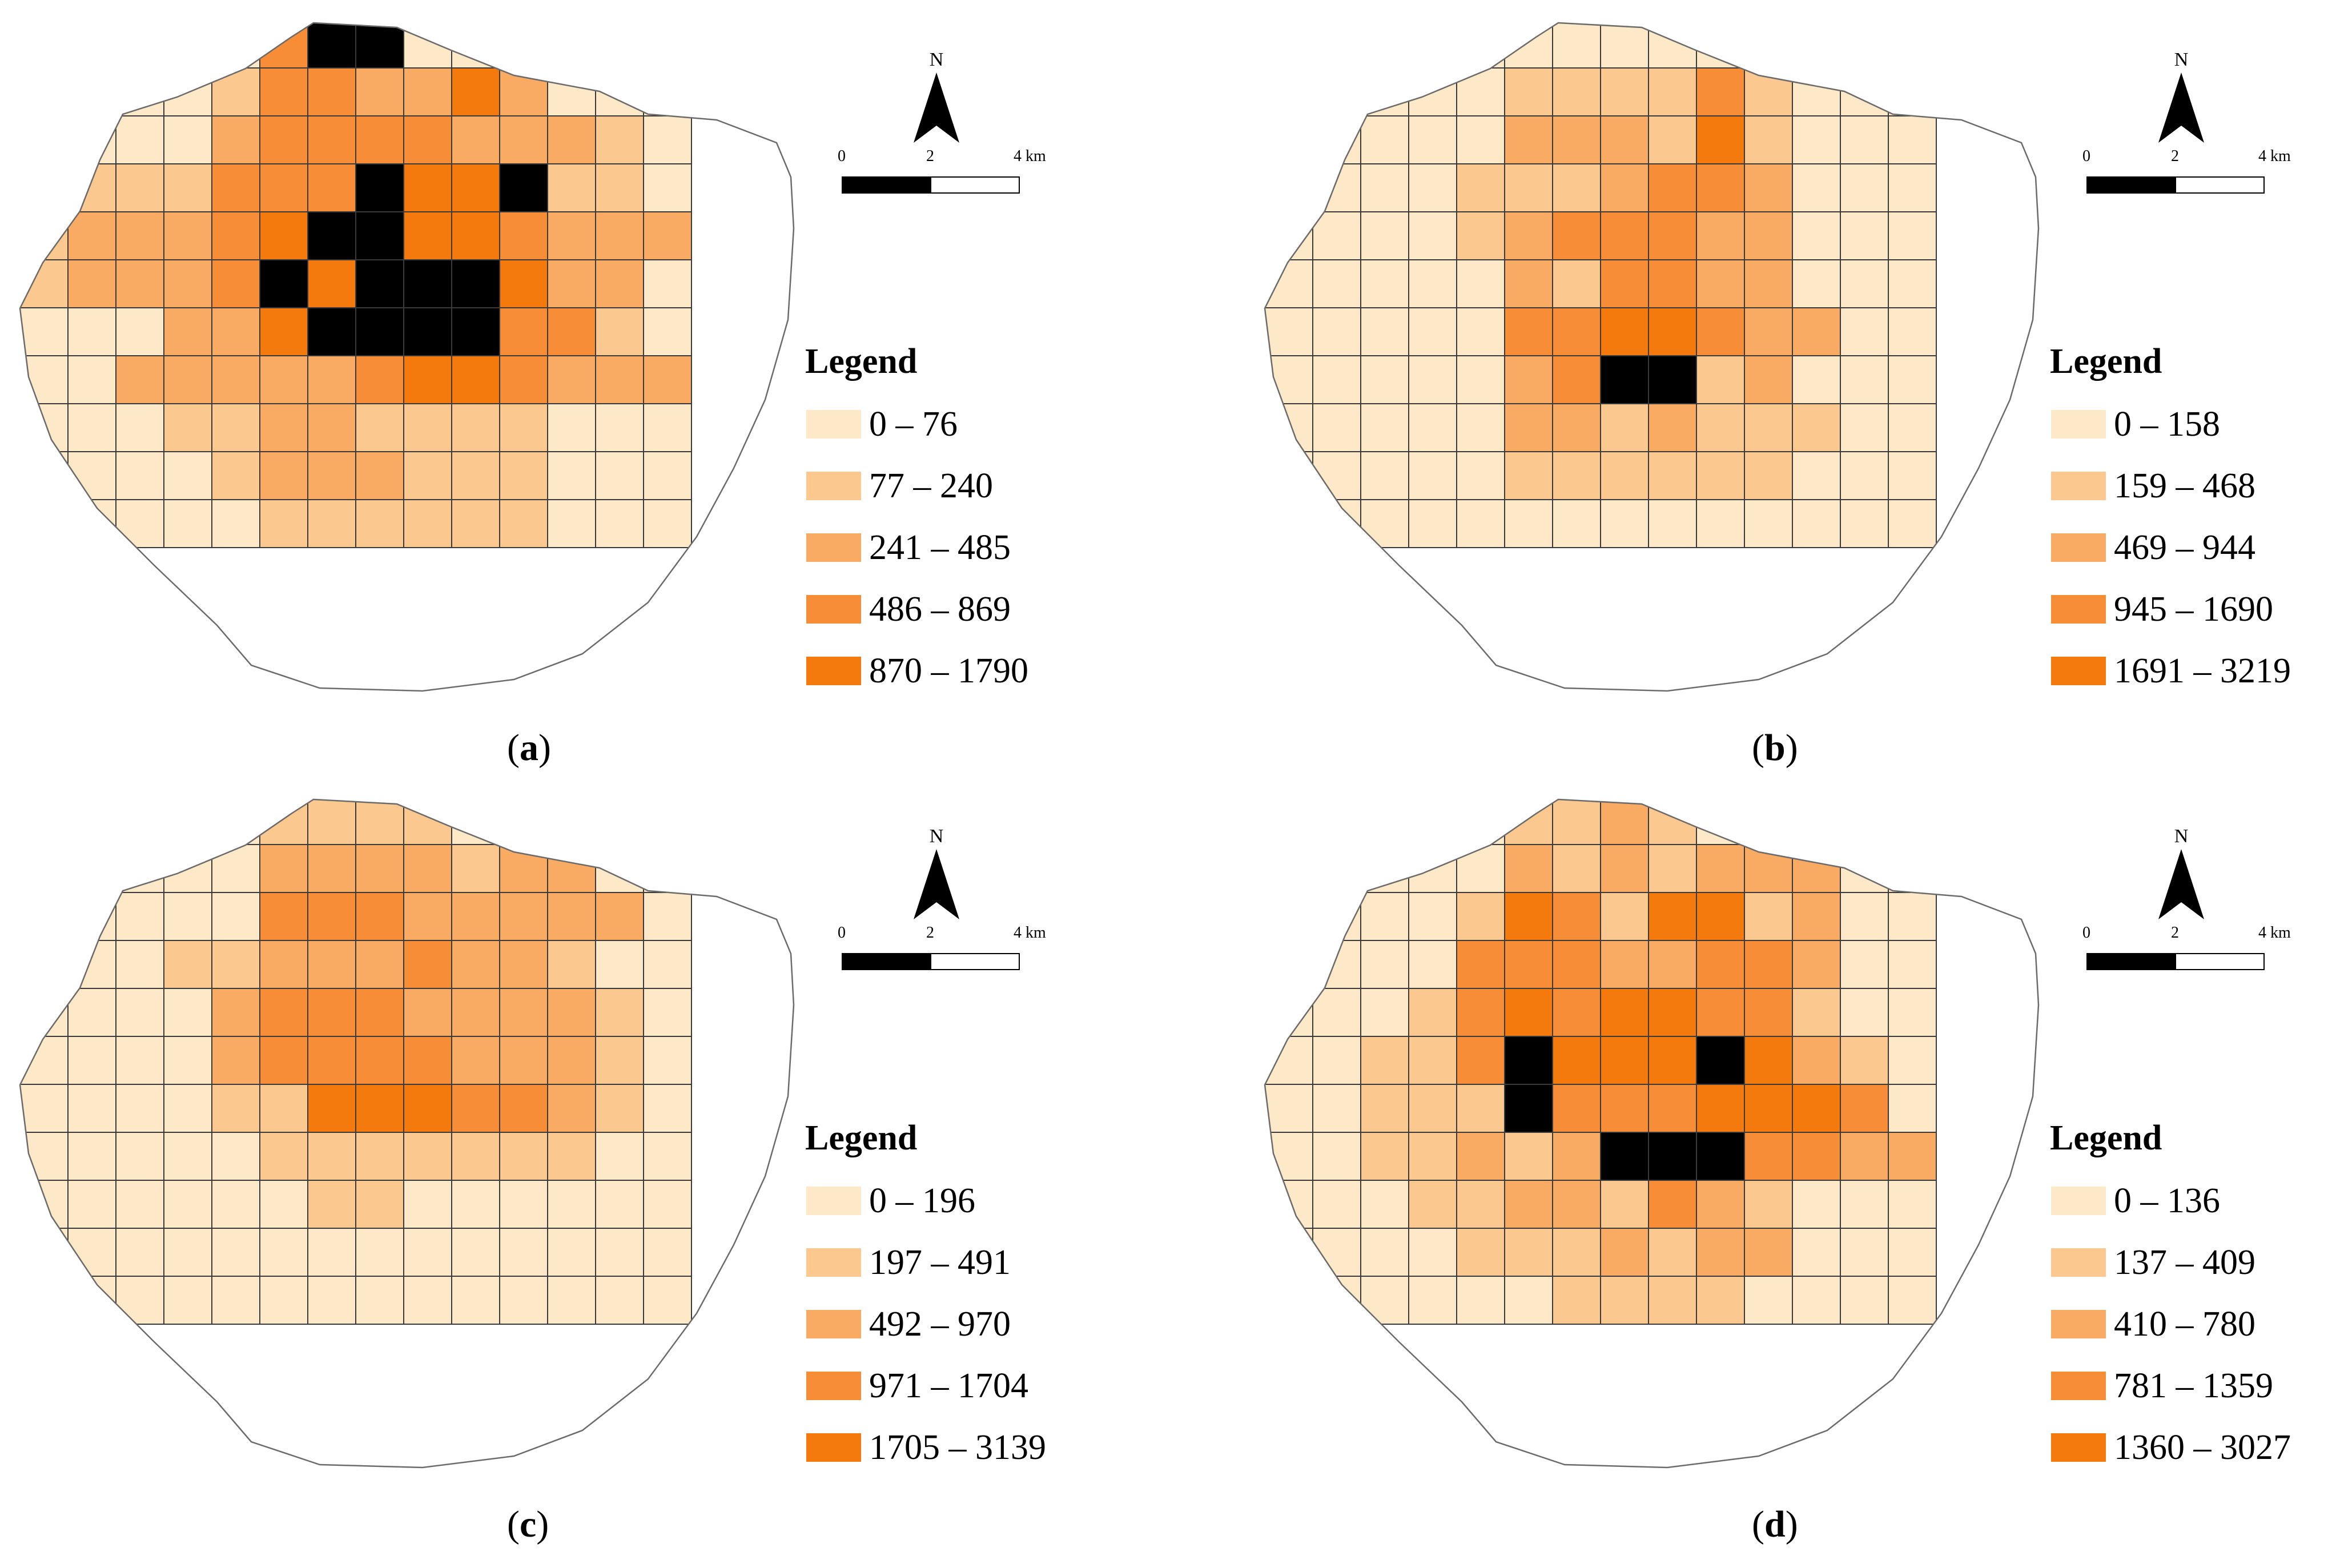  Describe the element at coordinates (1775, 748) in the screenshot. I see `panel-letter: b` at that location.